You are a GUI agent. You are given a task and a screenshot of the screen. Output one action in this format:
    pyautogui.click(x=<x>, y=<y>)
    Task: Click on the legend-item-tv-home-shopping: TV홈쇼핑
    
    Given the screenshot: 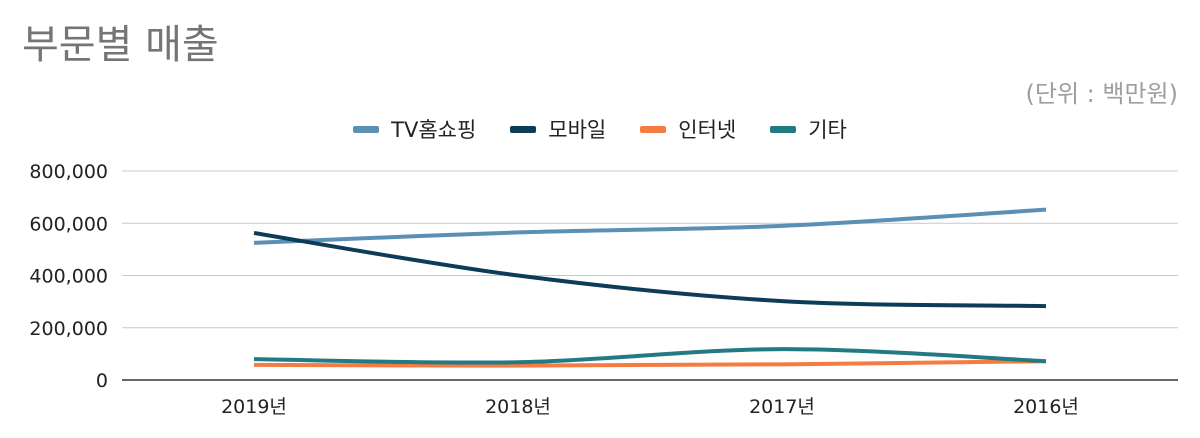 What is the action you would take?
    pyautogui.click(x=414, y=129)
    